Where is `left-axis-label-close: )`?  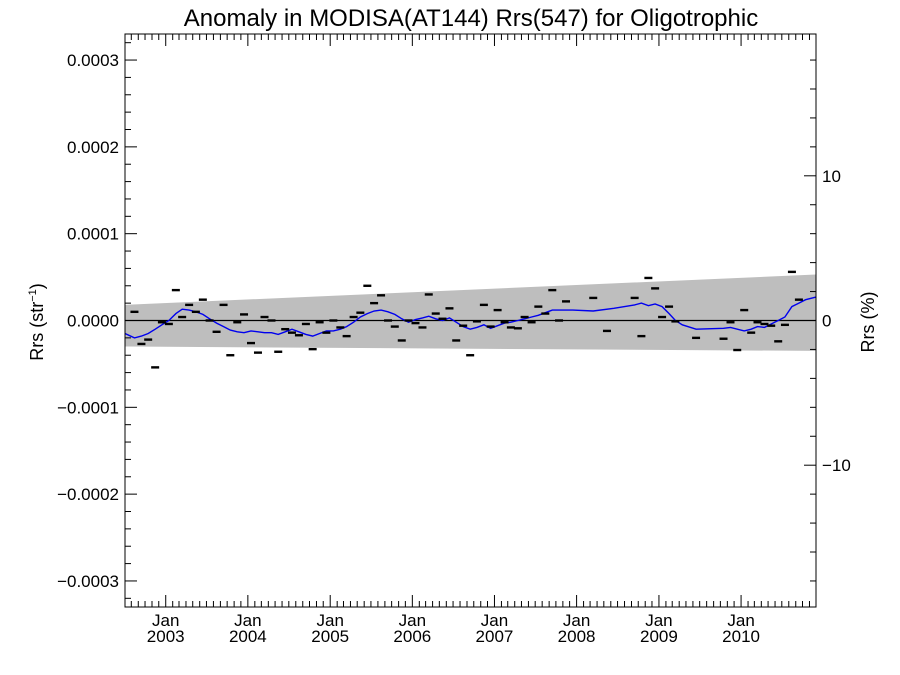
left-axis-label-close: ) is located at coordinates (37, 286).